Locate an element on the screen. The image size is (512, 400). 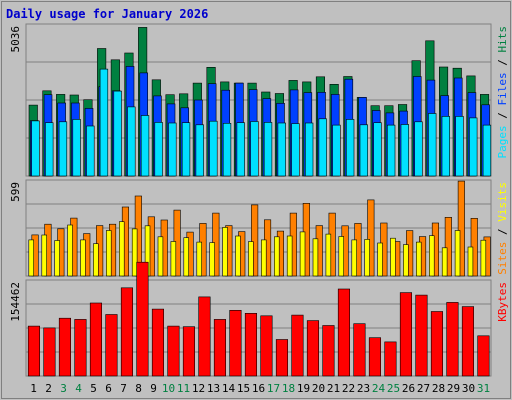
legend-top: Pages / Files / Hits is located at coordinates (502, 92).